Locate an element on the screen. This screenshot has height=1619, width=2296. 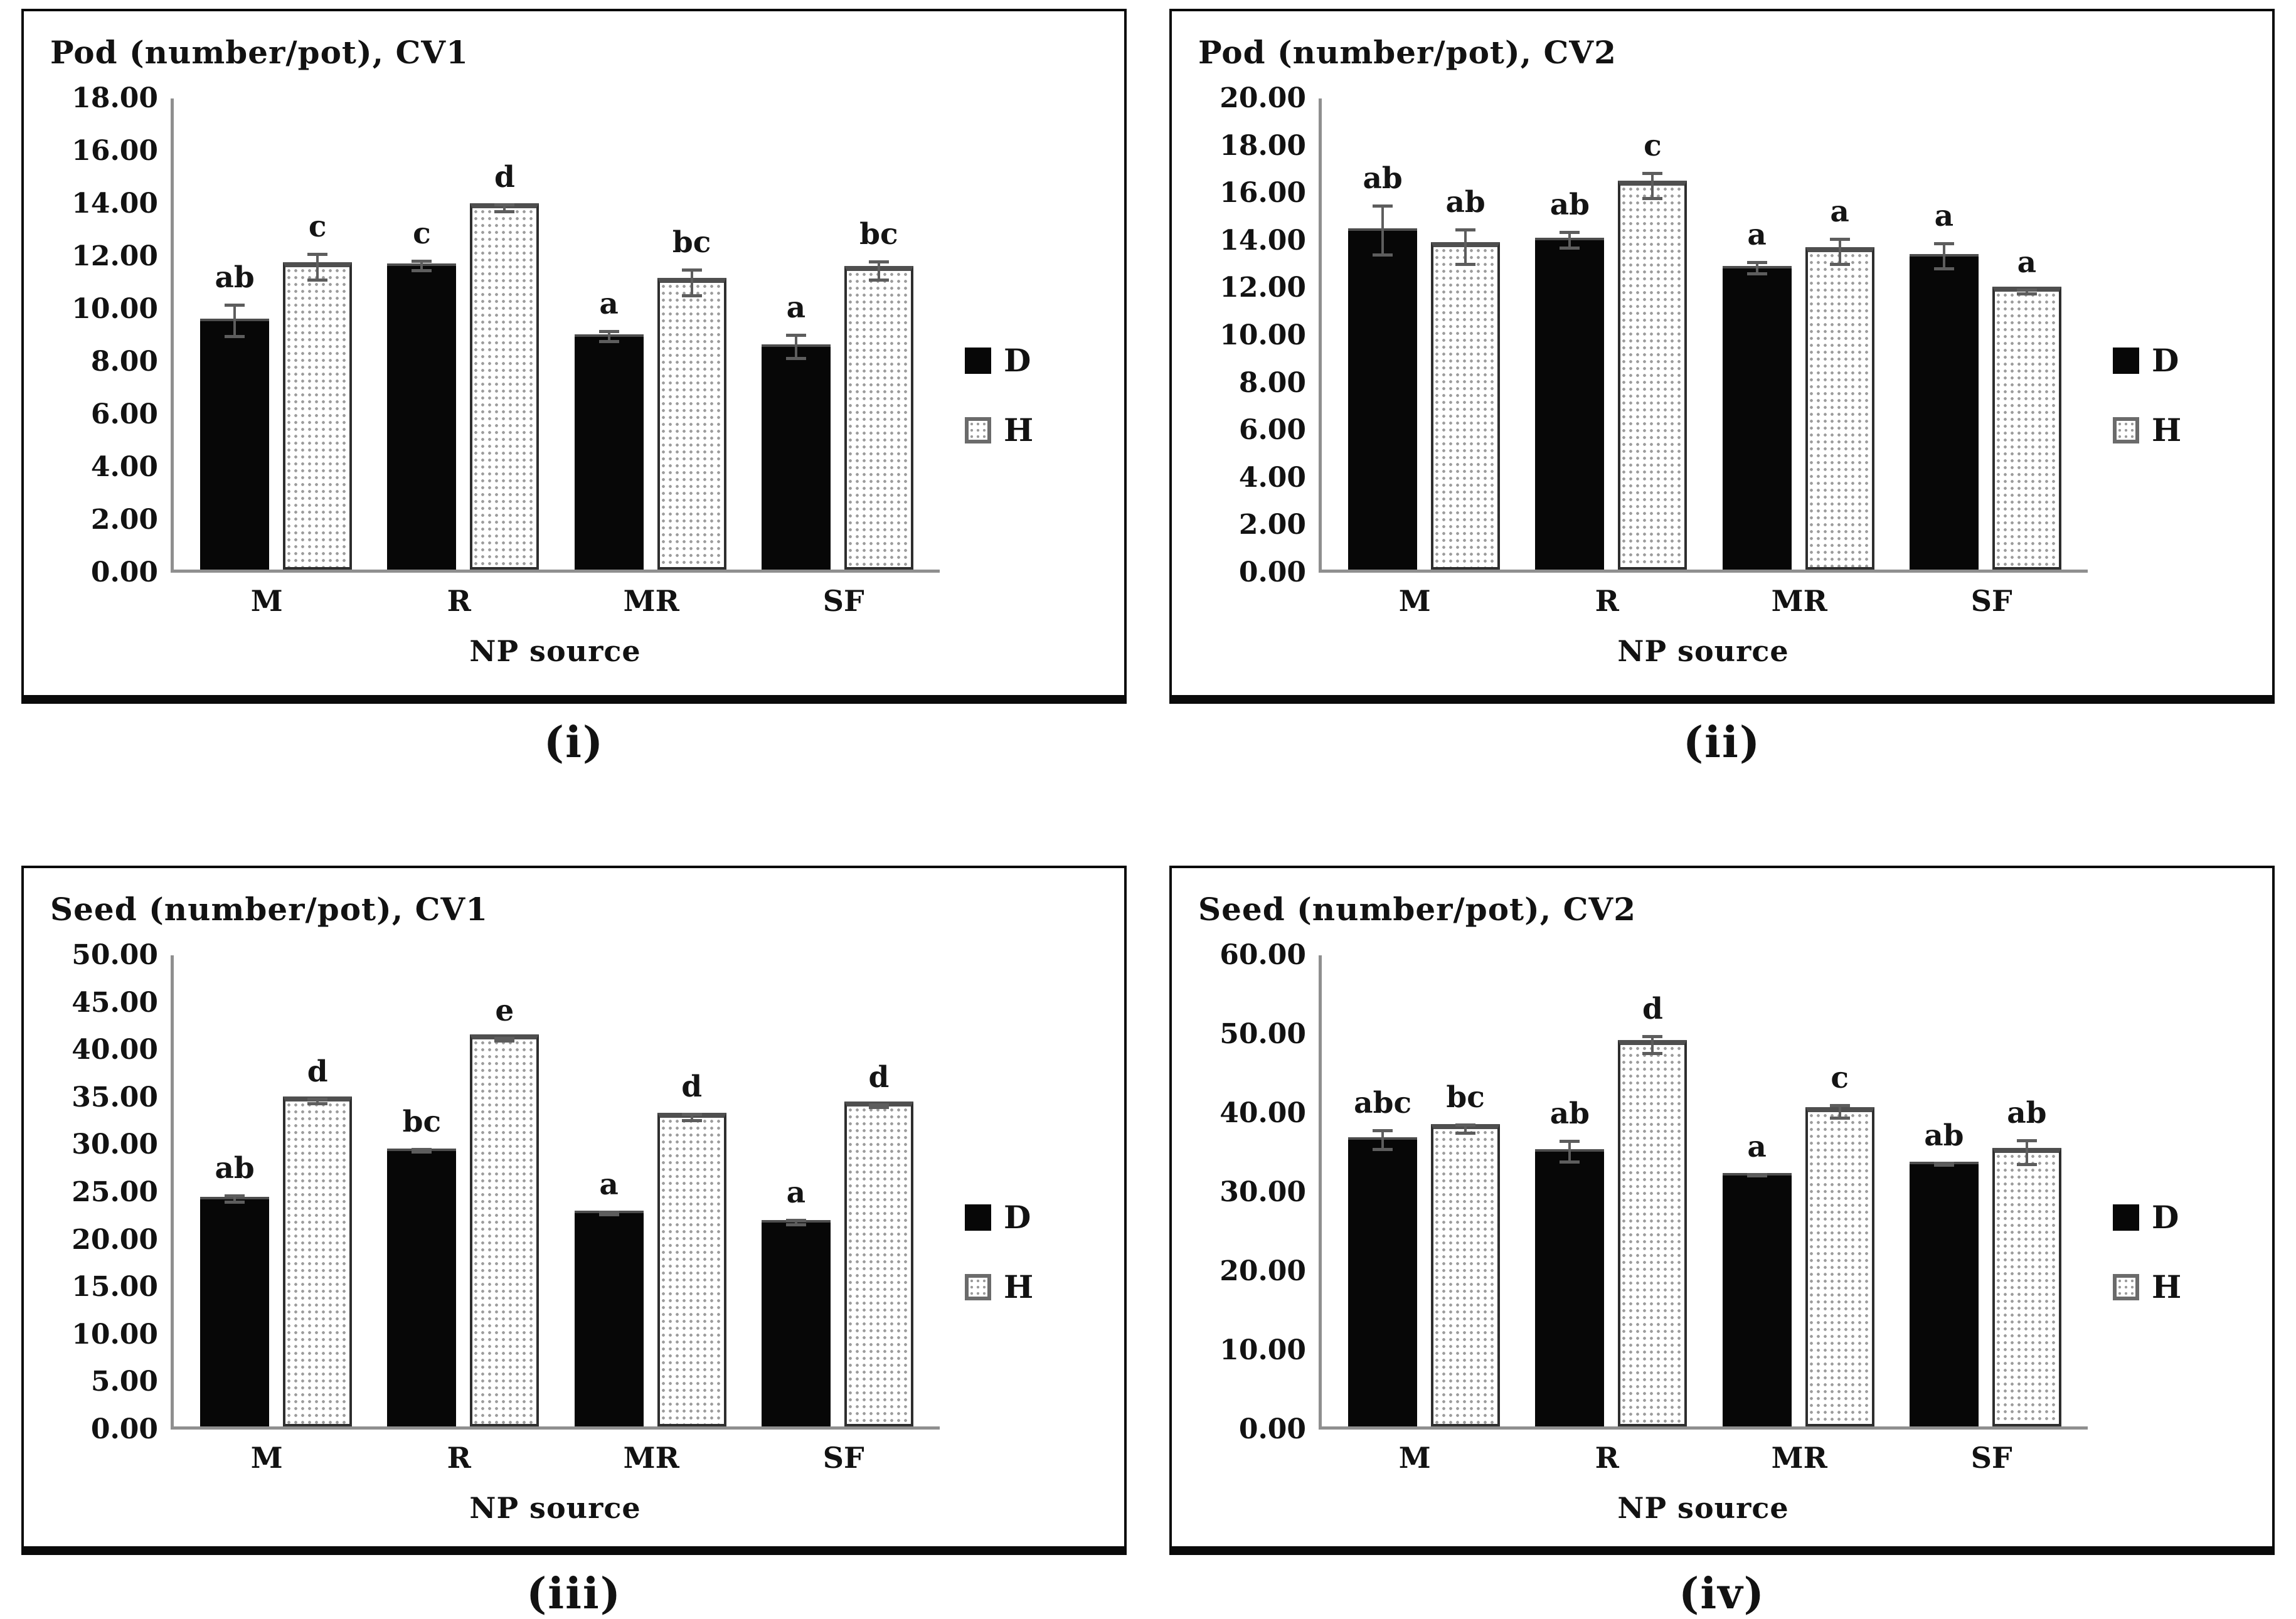
significance-letter: bc is located at coordinates (1465, 1097).